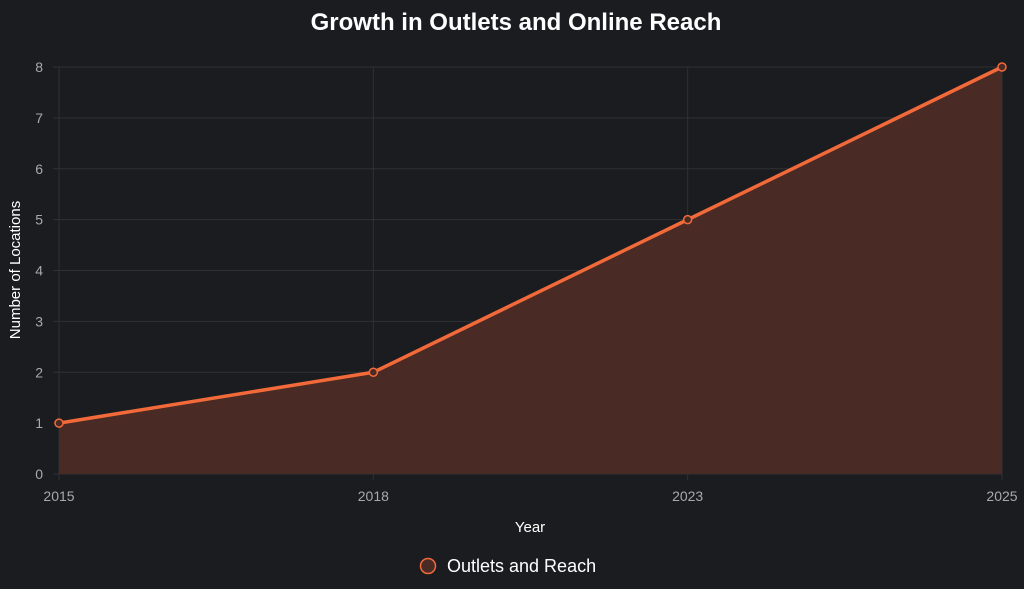  I want to click on y-tick-label: 3, so click(39, 321).